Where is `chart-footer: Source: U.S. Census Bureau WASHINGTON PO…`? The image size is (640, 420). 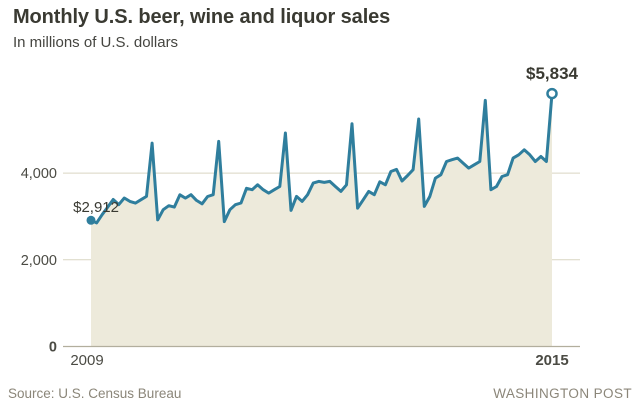
chart-footer: Source: U.S. Census Bureau WASHINGTON PO… is located at coordinates (320, 393).